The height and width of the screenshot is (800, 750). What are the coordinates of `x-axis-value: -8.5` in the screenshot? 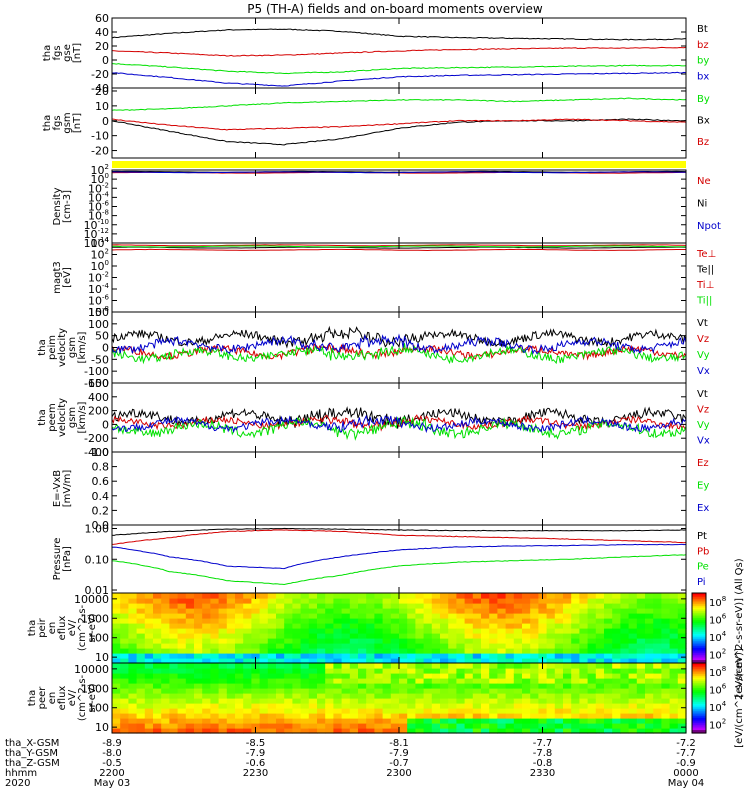 It's located at (256, 743).